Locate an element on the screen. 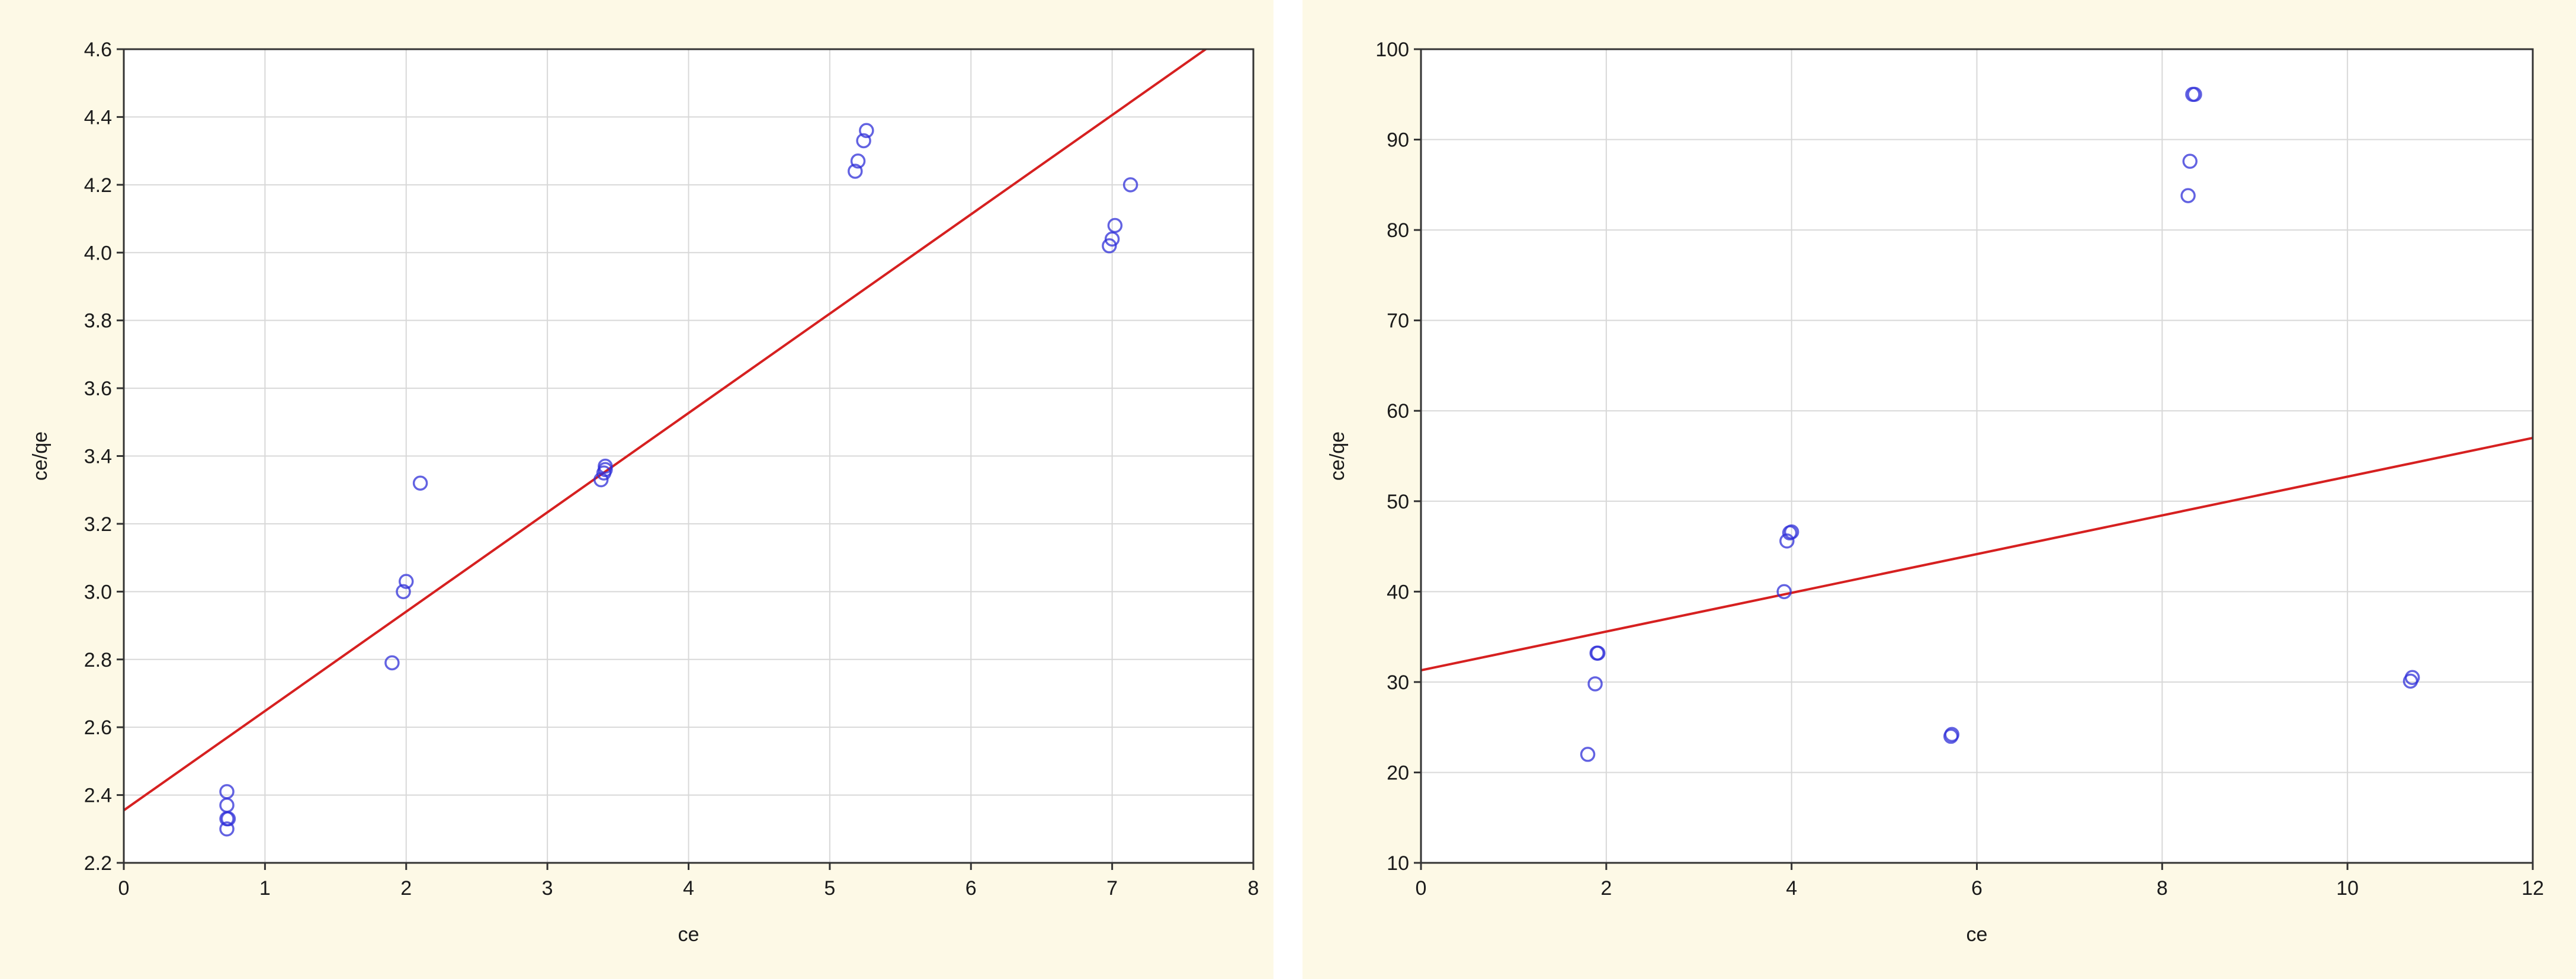 The height and width of the screenshot is (979, 2576). y-tick-label: 60 is located at coordinates (1398, 411).